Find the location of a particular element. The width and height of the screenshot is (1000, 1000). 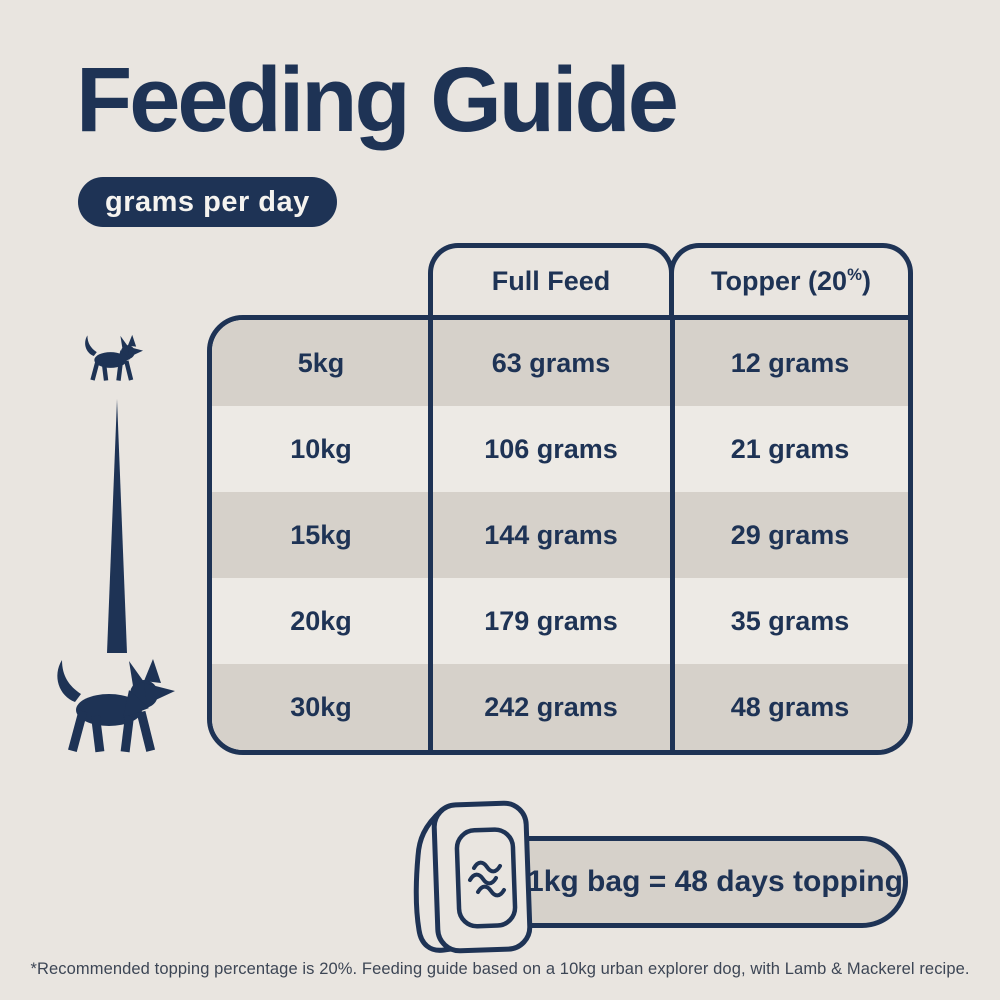

small-dog-icon is located at coordinates (114, 357).